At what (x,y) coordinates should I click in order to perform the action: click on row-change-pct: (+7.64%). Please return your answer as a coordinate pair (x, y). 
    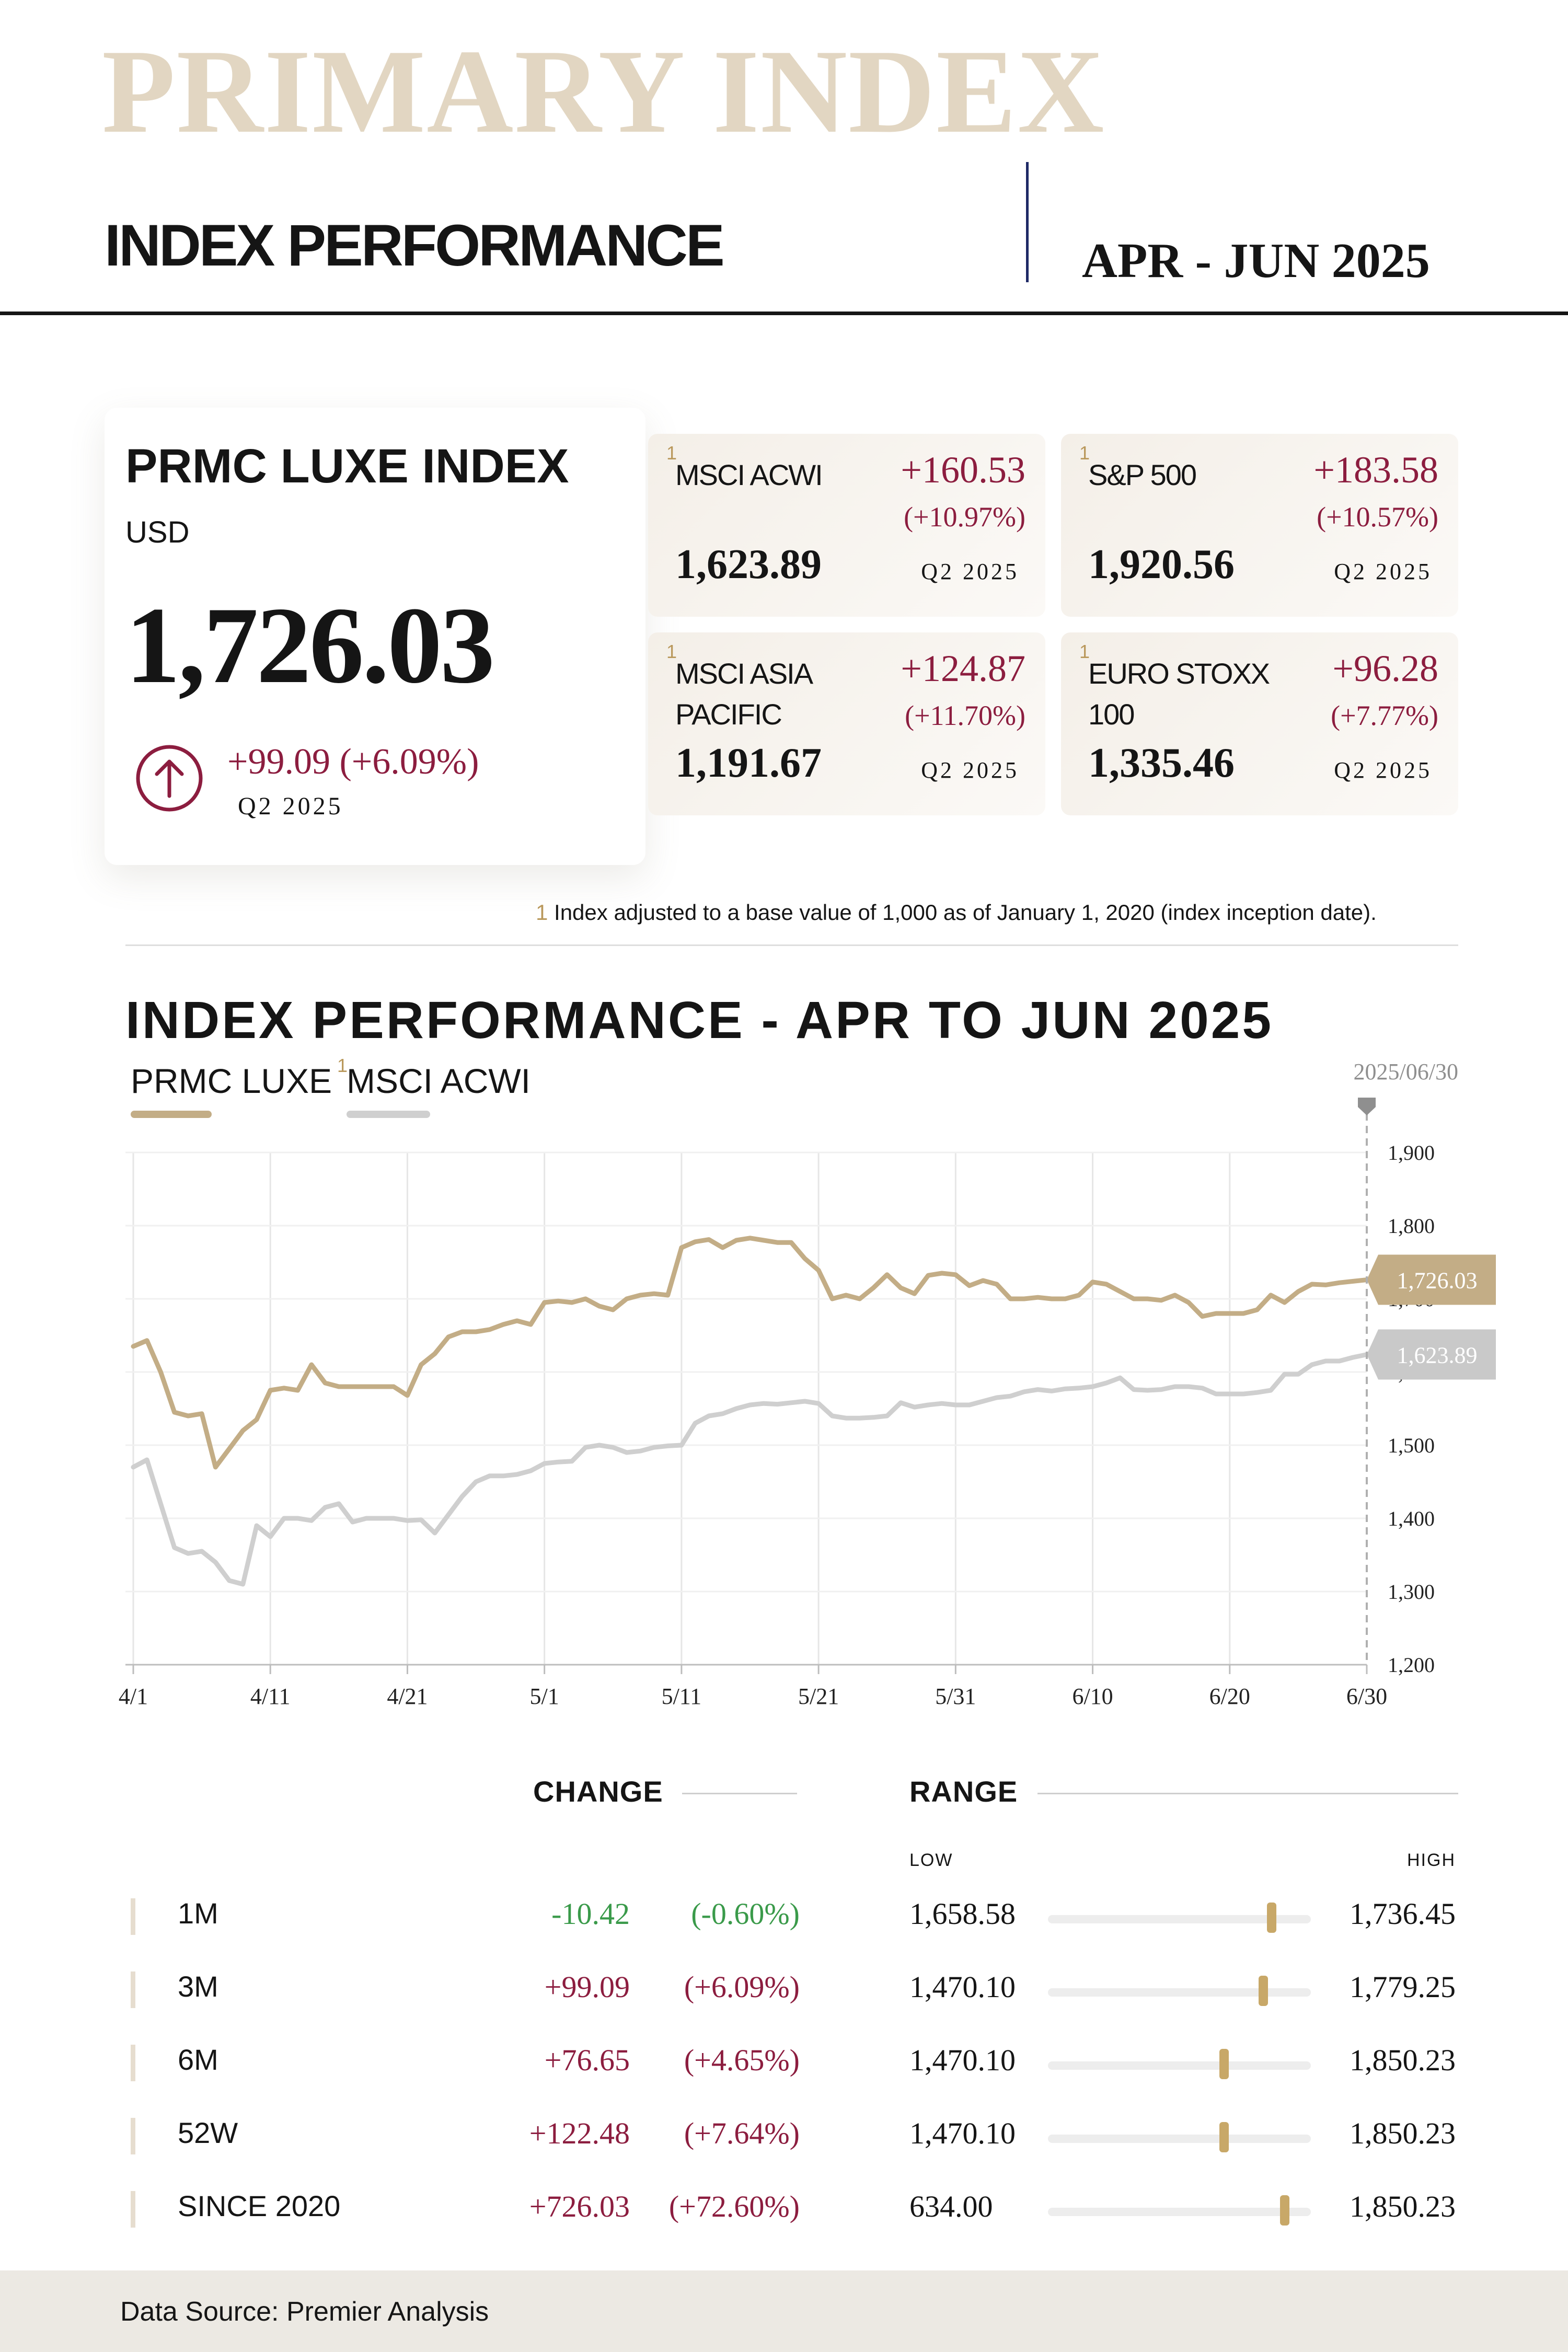
    Looking at the image, I should click on (742, 2133).